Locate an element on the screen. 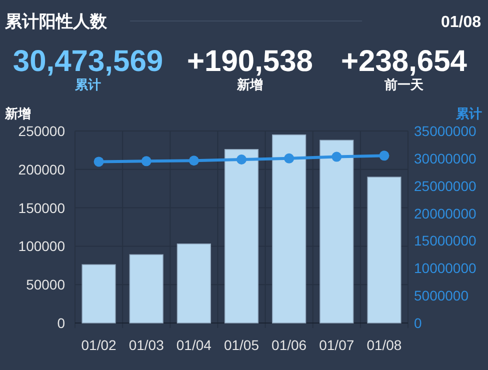  y2-tick-label: 30000000 is located at coordinates (445, 158).